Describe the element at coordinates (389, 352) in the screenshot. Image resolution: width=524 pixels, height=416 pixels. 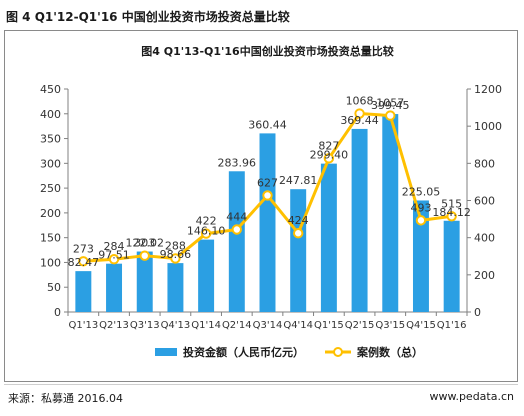
I see `legend-line-label: 案例数（总）` at that location.